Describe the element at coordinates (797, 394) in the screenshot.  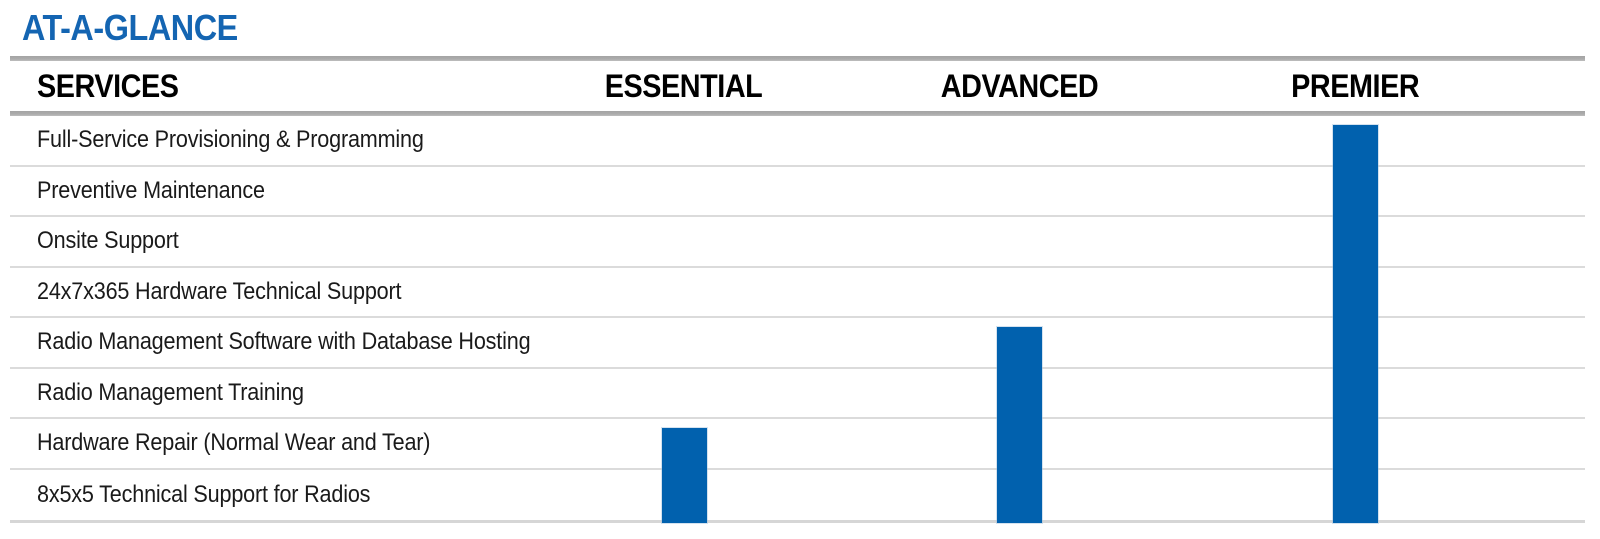
I see `table-row: Radio Management Training` at that location.